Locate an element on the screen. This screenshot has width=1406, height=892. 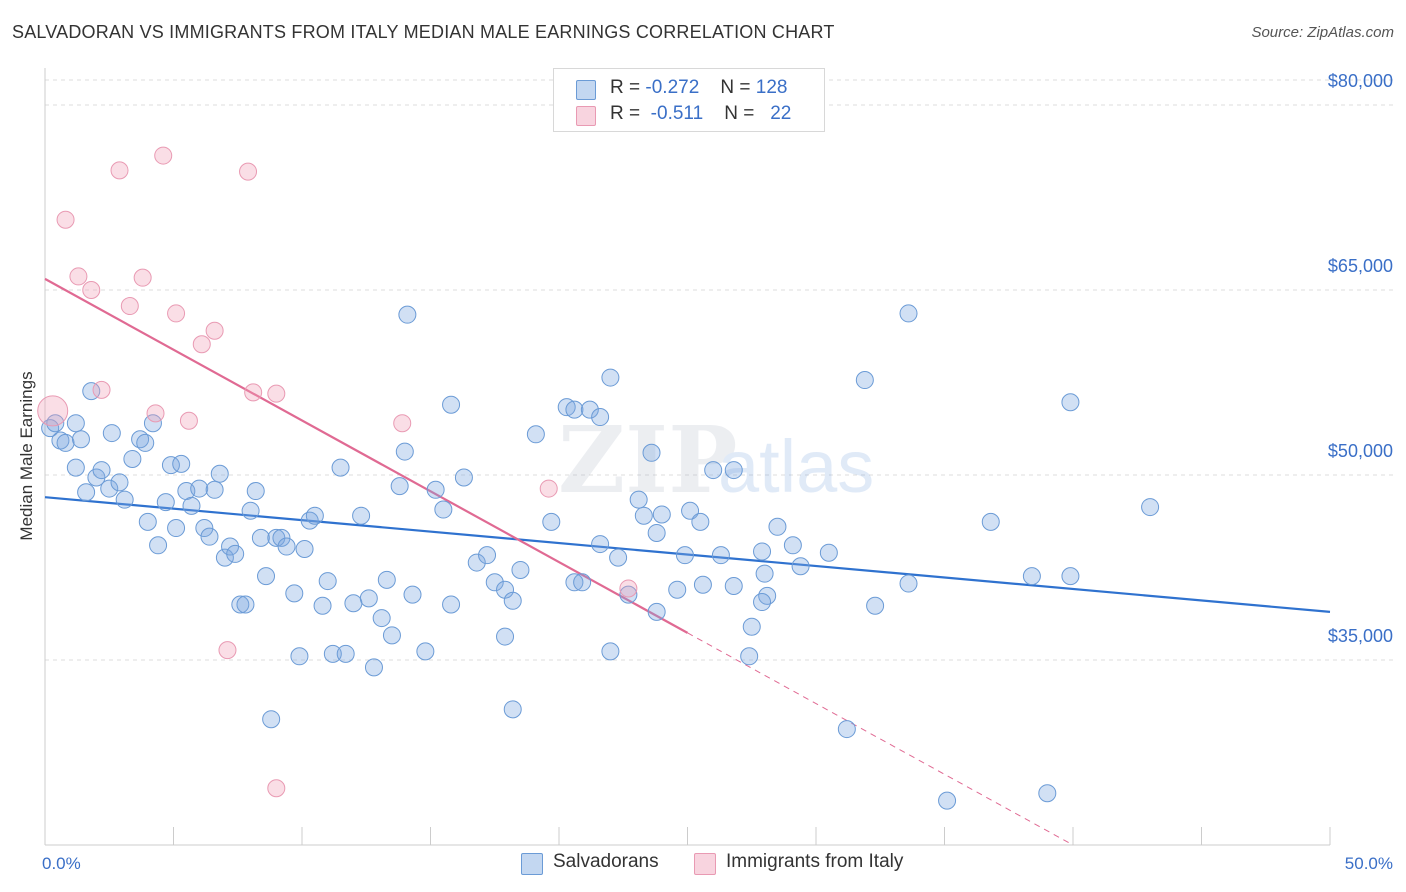
y-tick-label: $50,000 is located at coordinates (1360, 451).